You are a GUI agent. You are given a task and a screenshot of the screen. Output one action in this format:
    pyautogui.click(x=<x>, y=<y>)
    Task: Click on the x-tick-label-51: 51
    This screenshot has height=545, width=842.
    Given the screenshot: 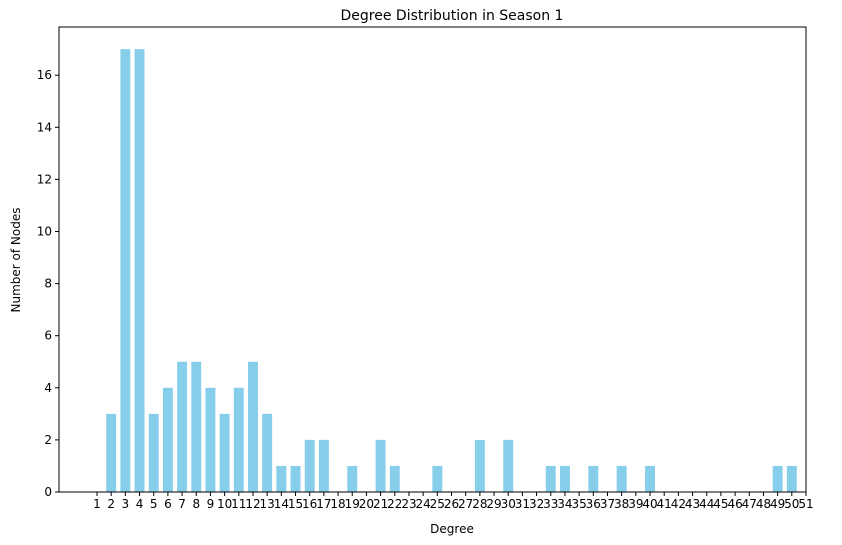 What is the action you would take?
    pyautogui.click(x=805, y=504)
    